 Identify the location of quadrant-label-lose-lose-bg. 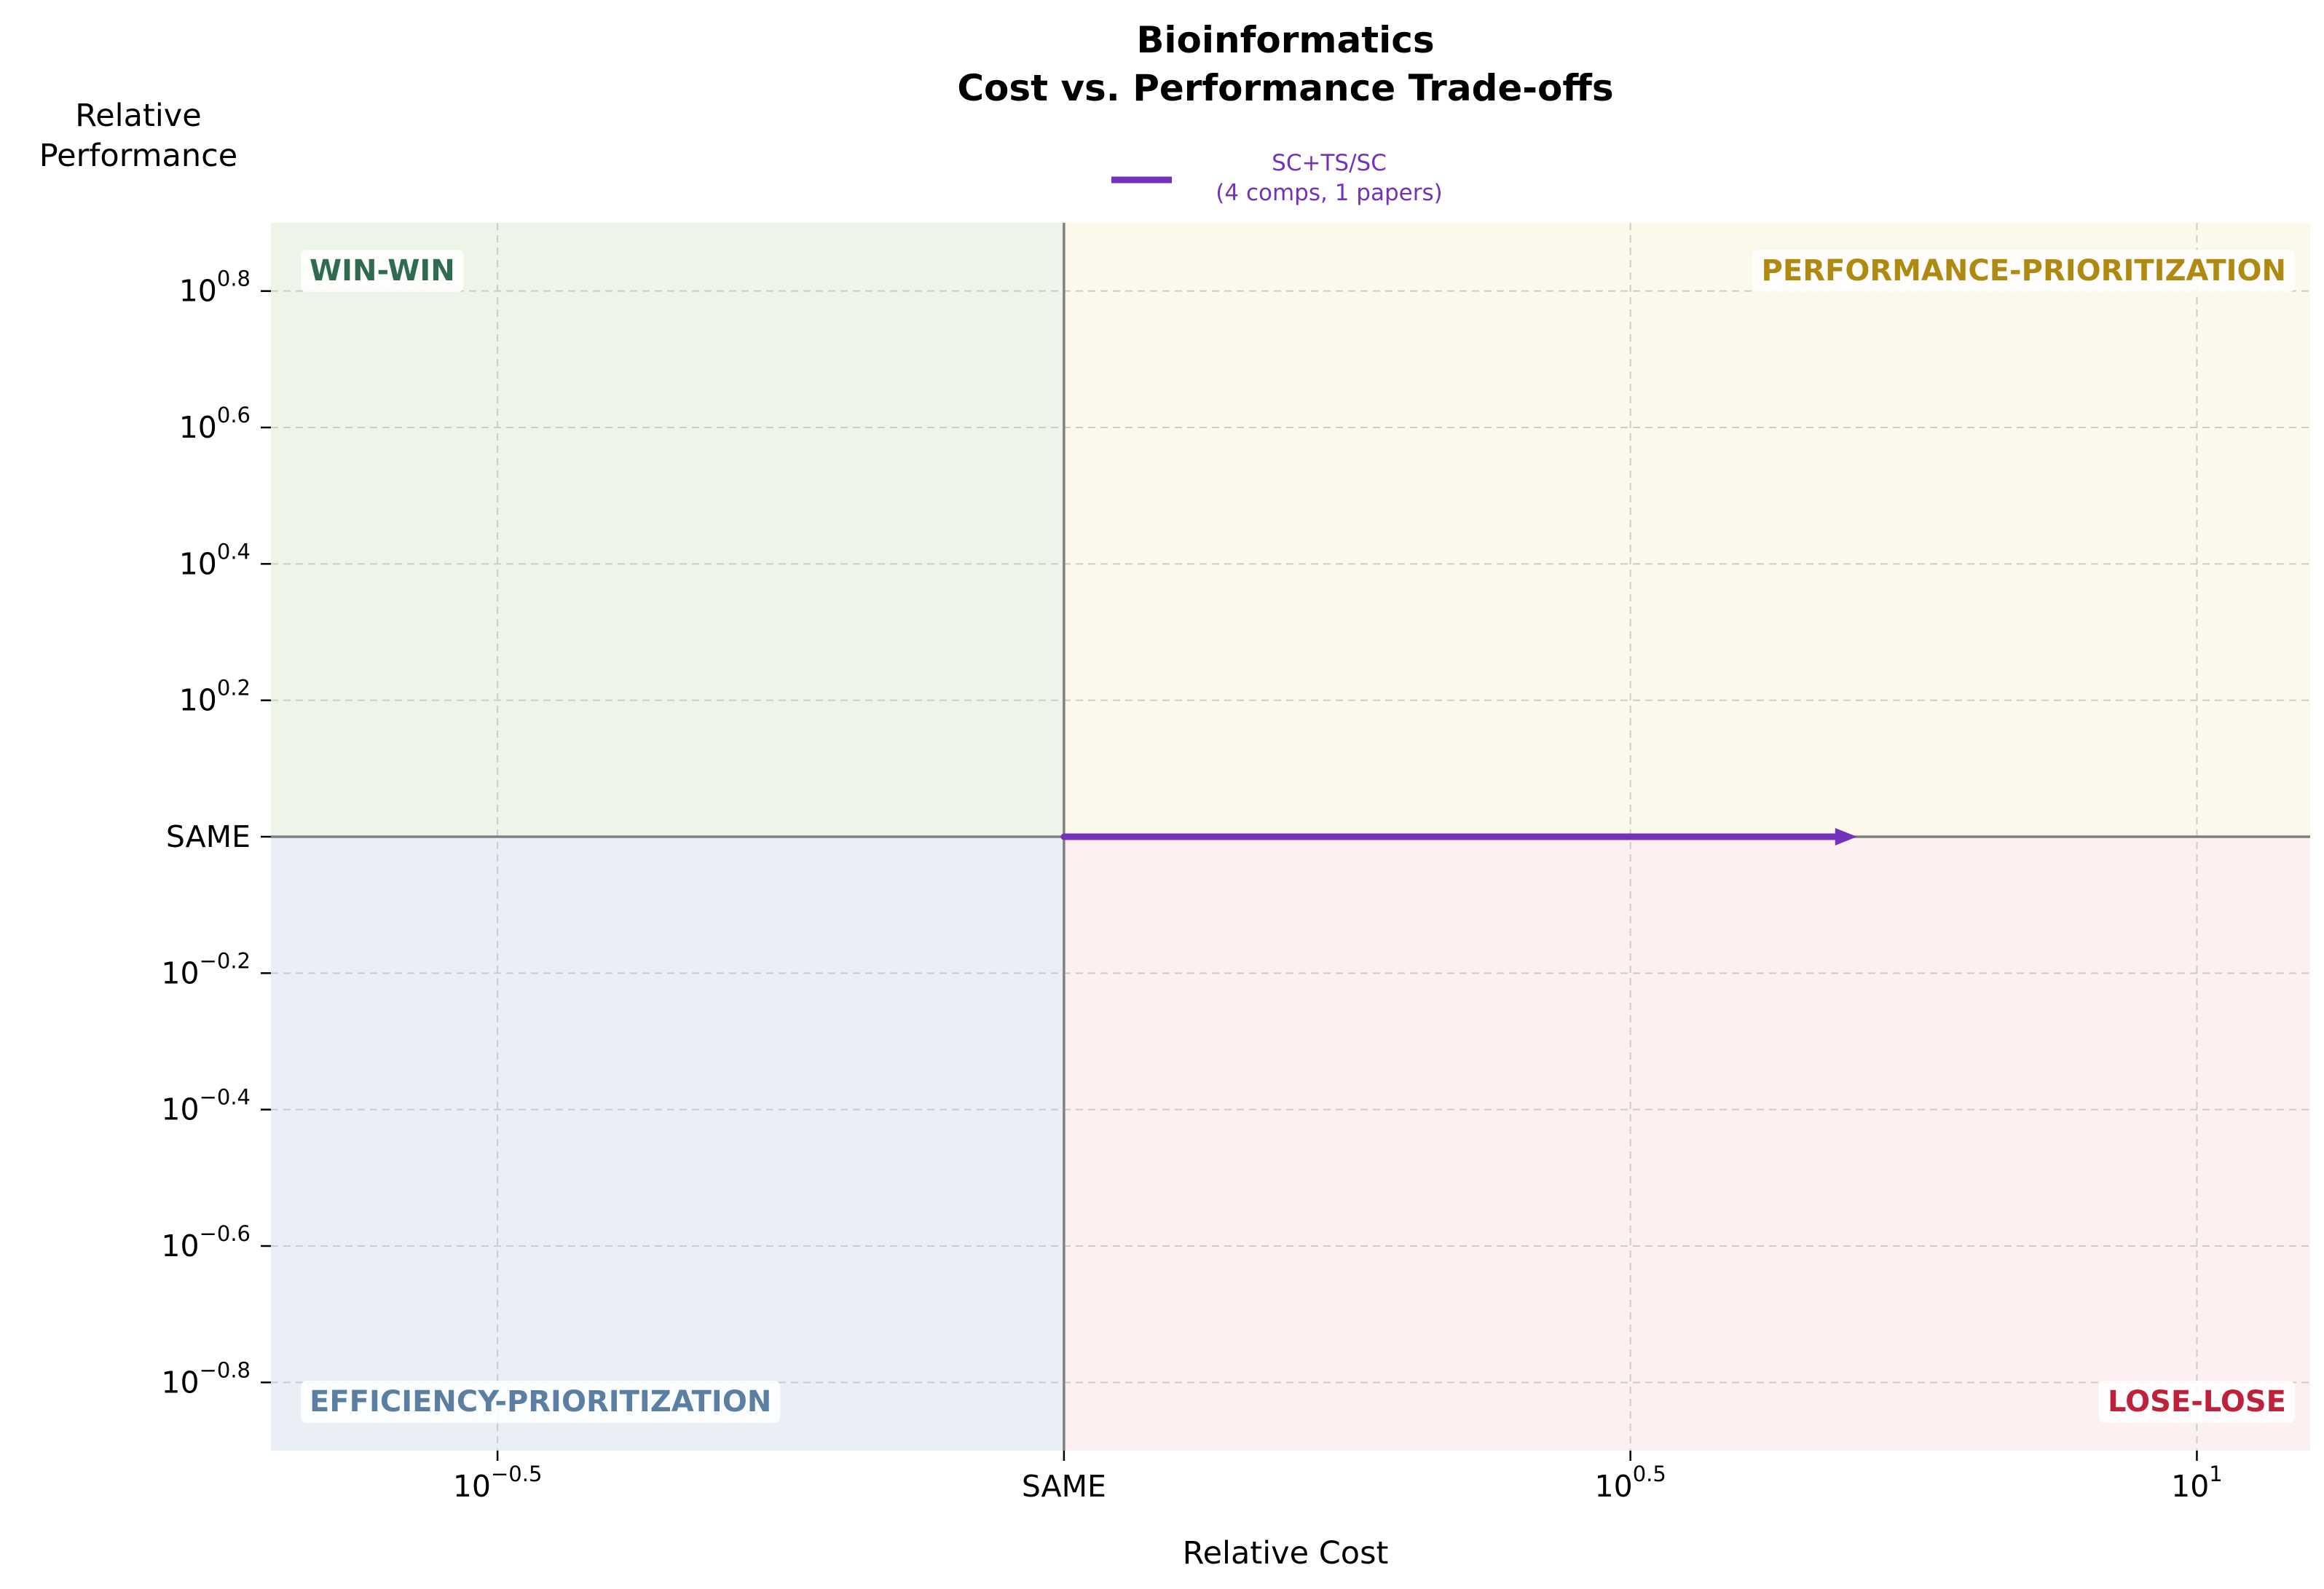
(2197, 1402).